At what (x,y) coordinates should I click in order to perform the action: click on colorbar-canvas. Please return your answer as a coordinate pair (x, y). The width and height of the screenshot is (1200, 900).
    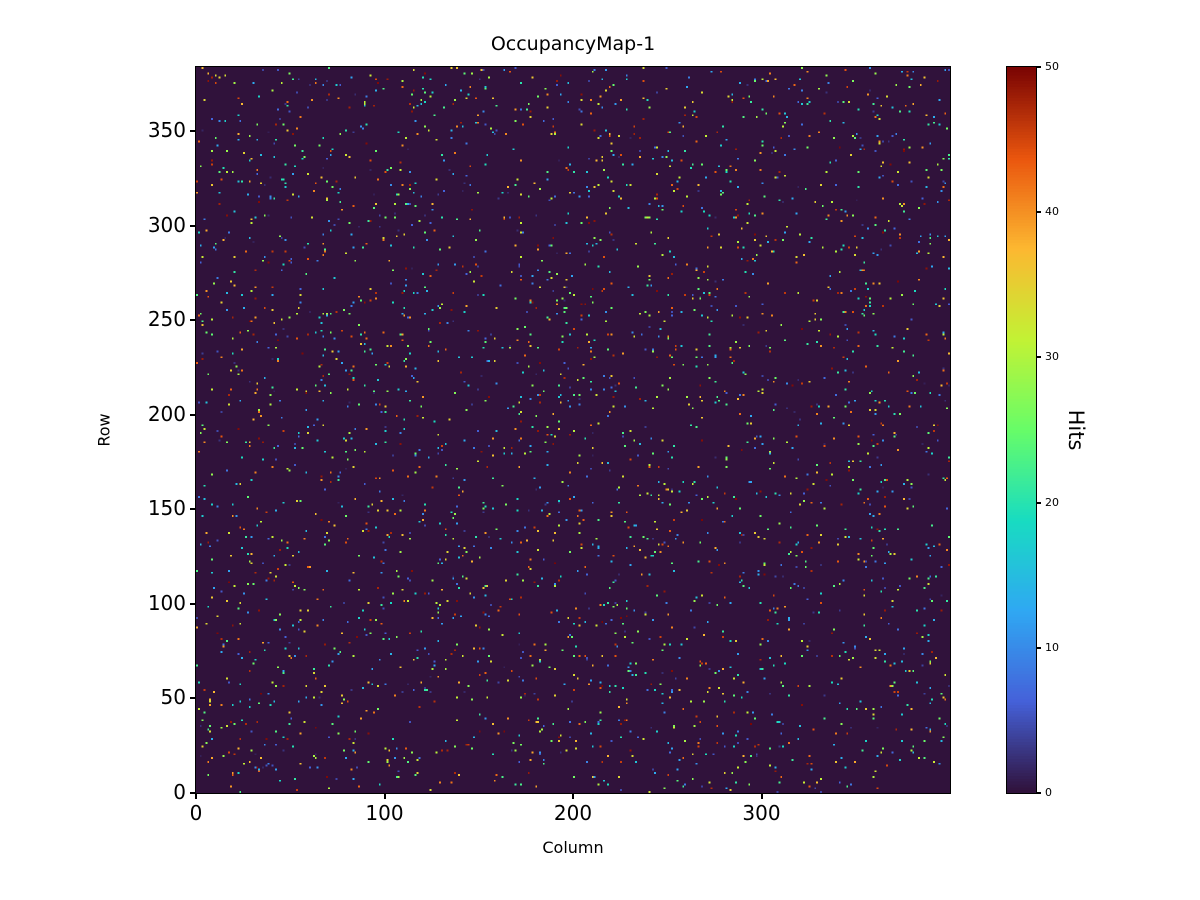
    Looking at the image, I should click on (1021, 430).